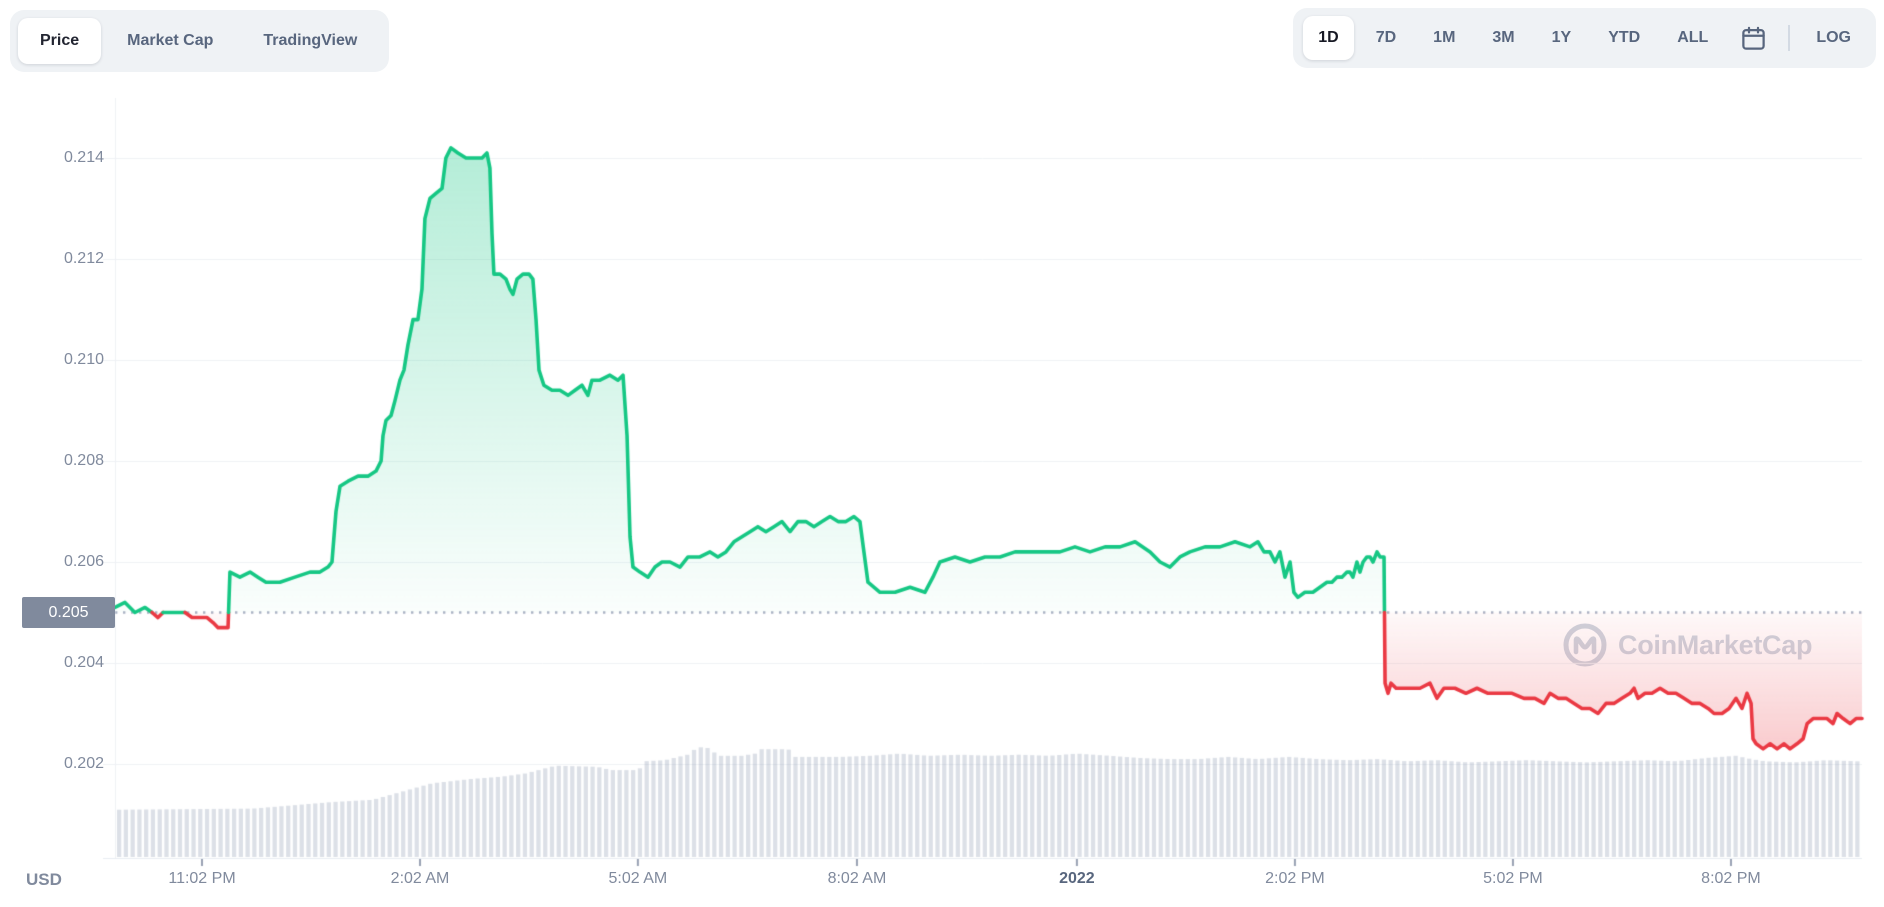 This screenshot has width=1884, height=907. I want to click on range-button-1y: 1Y, so click(1561, 37).